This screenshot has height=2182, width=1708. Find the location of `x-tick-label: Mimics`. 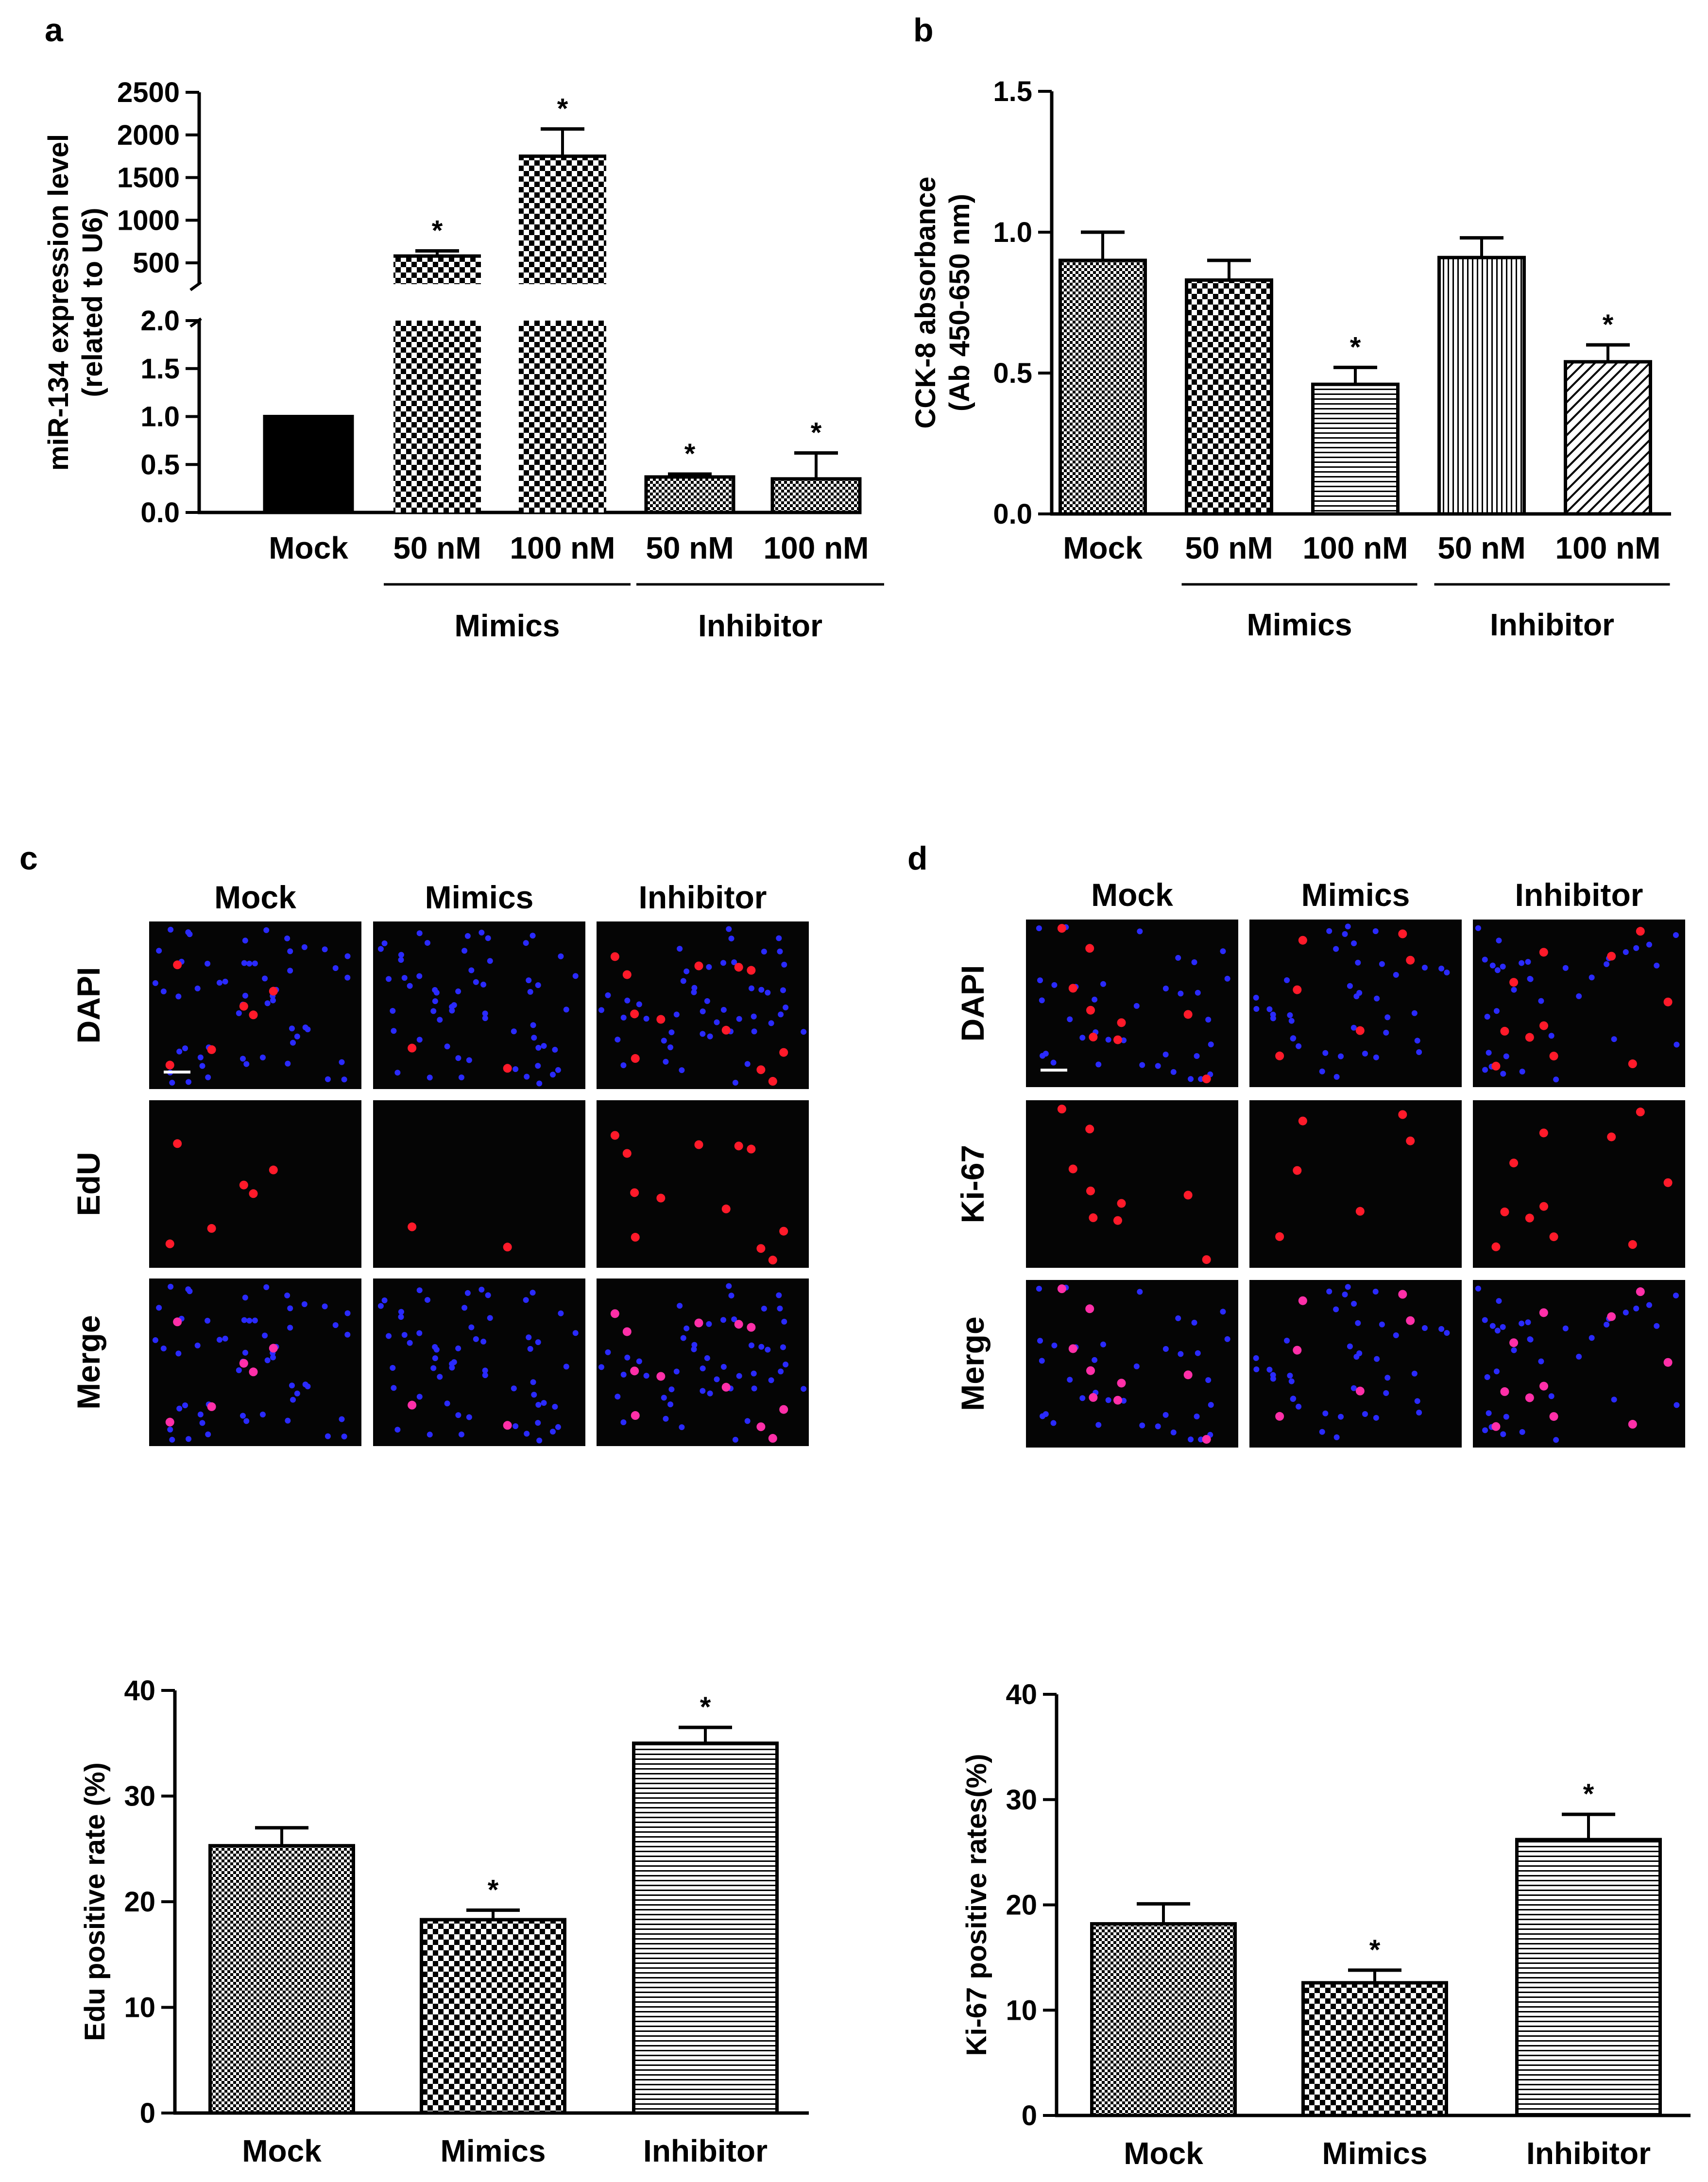

x-tick-label: Mimics is located at coordinates (493, 2151).